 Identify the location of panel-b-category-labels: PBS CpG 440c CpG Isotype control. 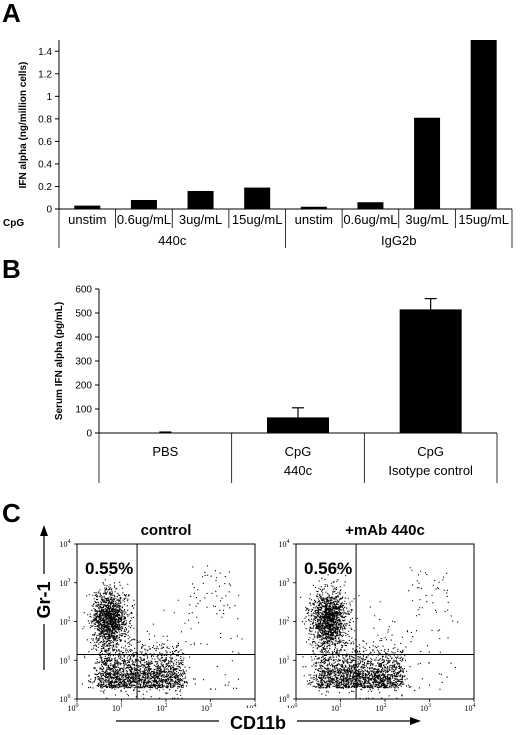
(312, 461).